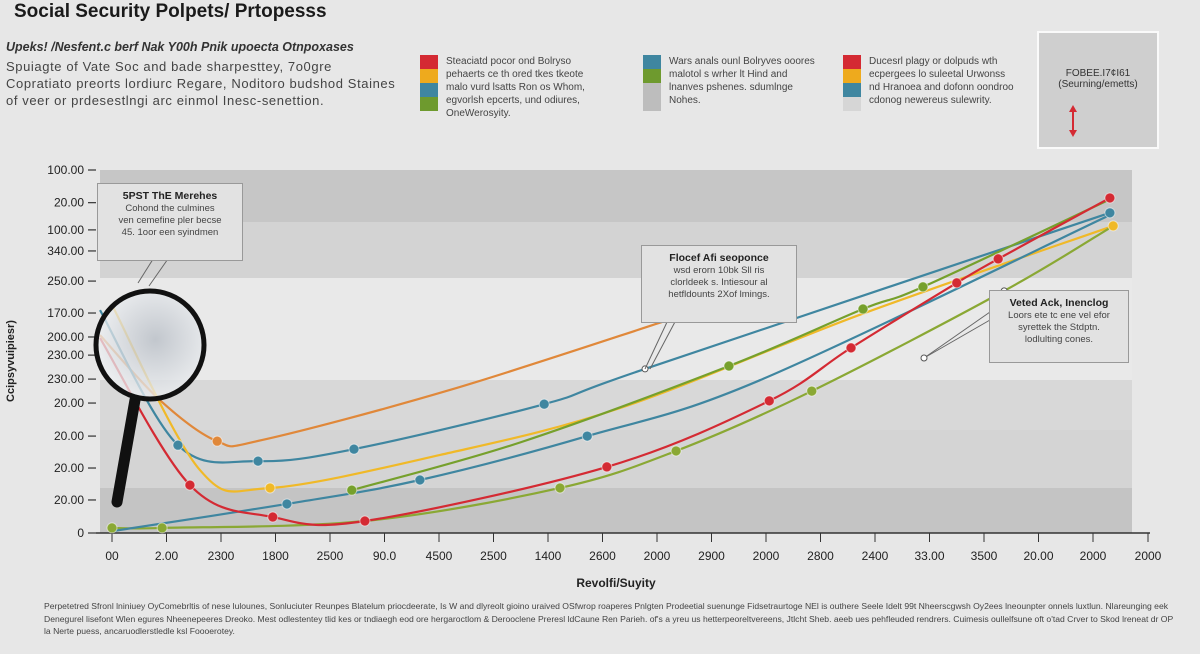  What do you see at coordinates (820, 556) in the screenshot?
I see `x-tick-label: 2800` at bounding box center [820, 556].